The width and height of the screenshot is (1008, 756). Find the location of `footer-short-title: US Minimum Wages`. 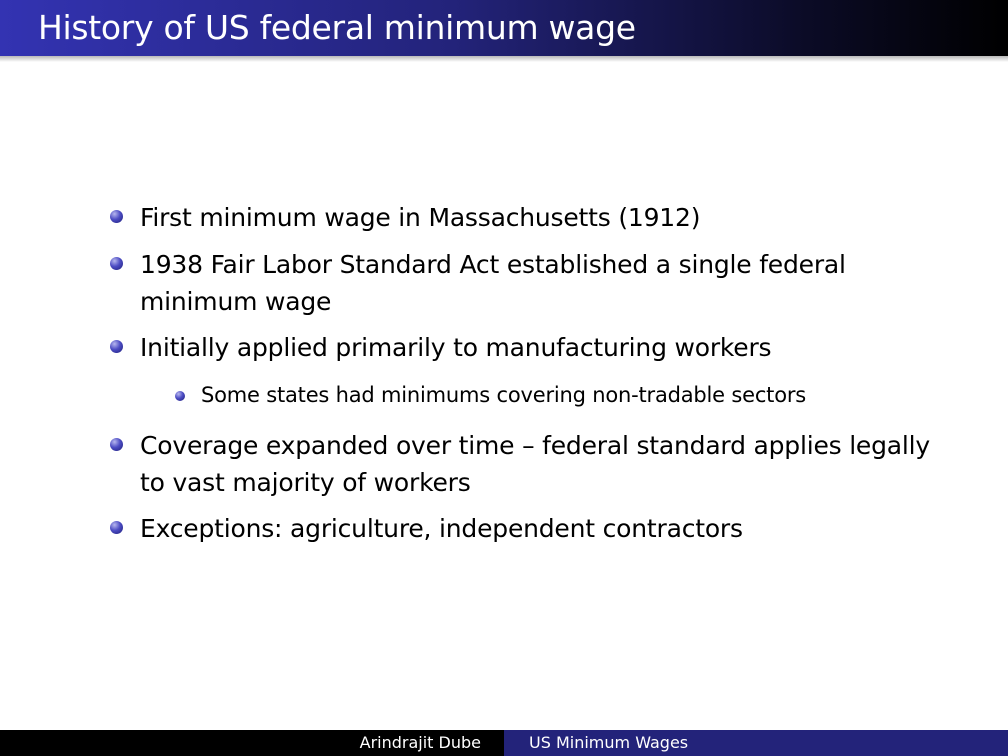

footer-short-title: US Minimum Wages is located at coordinates (609, 742).